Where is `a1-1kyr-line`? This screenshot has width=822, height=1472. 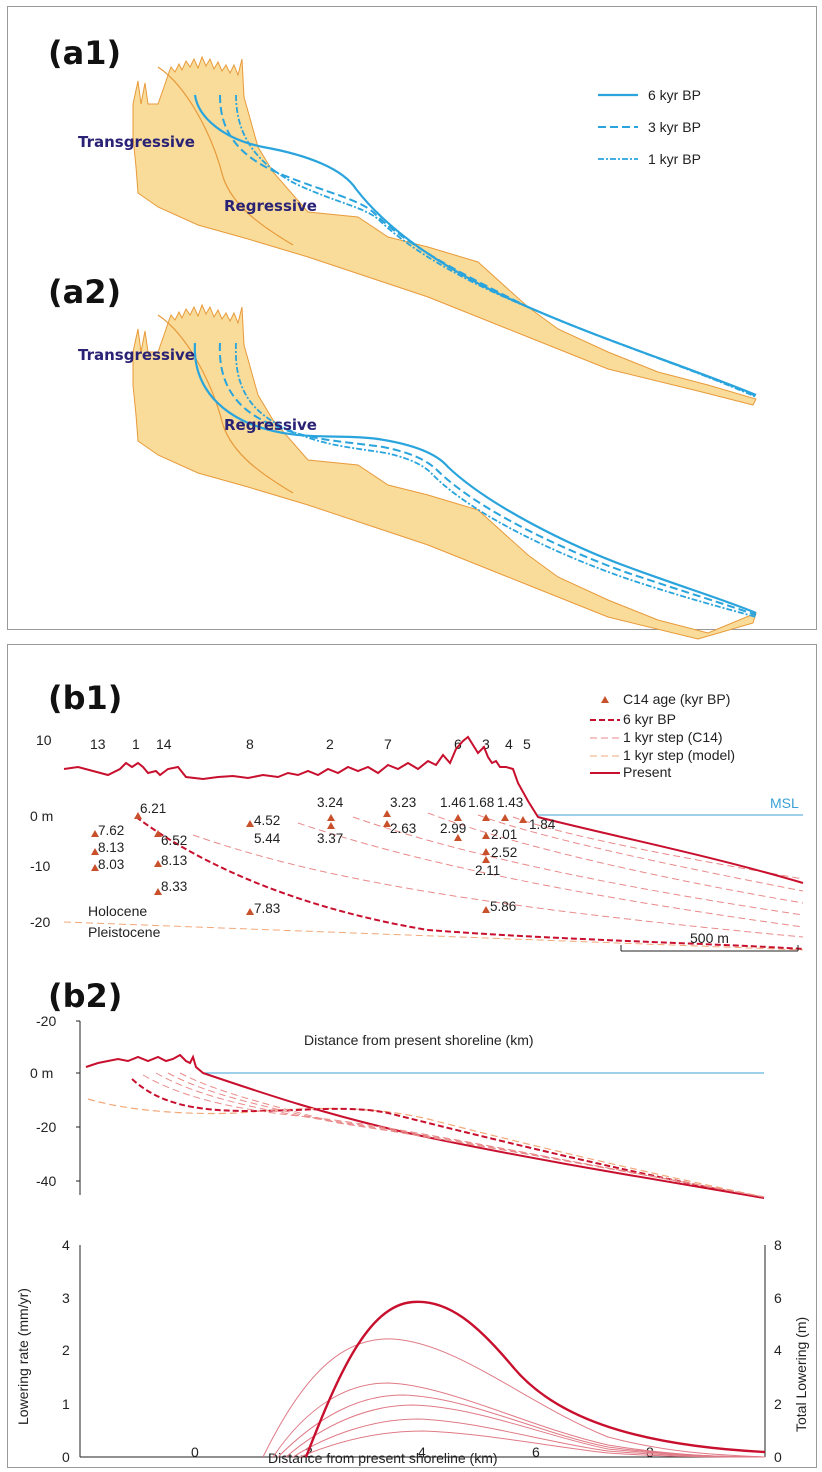
a1-1kyr-line is located at coordinates (496, 246).